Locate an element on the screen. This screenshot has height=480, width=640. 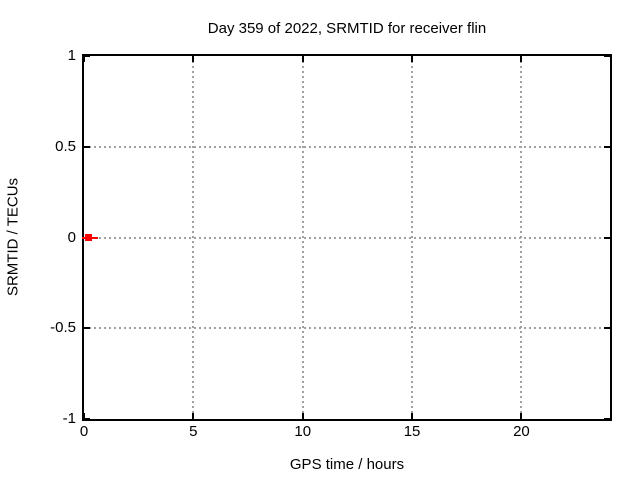
x-axis-label: GPS time / hours is located at coordinates (347, 464).